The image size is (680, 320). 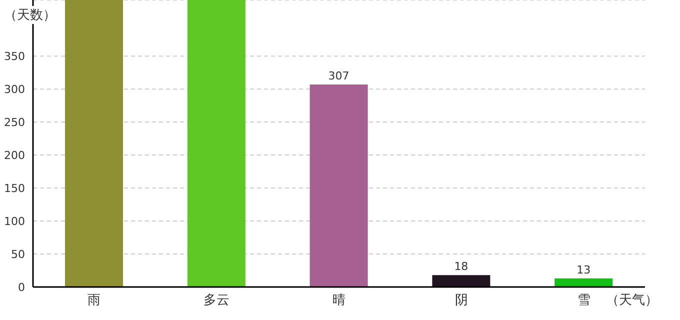 What do you see at coordinates (339, 300) in the screenshot?
I see `x-tick-label: 晴` at bounding box center [339, 300].